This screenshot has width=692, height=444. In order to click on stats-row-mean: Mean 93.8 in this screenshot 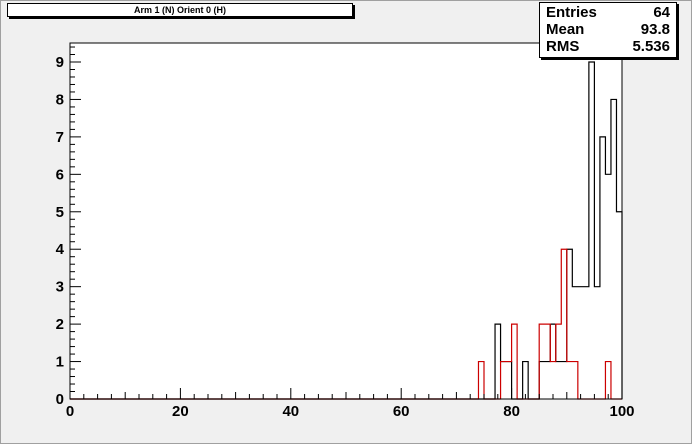, I will do `click(608, 29)`.